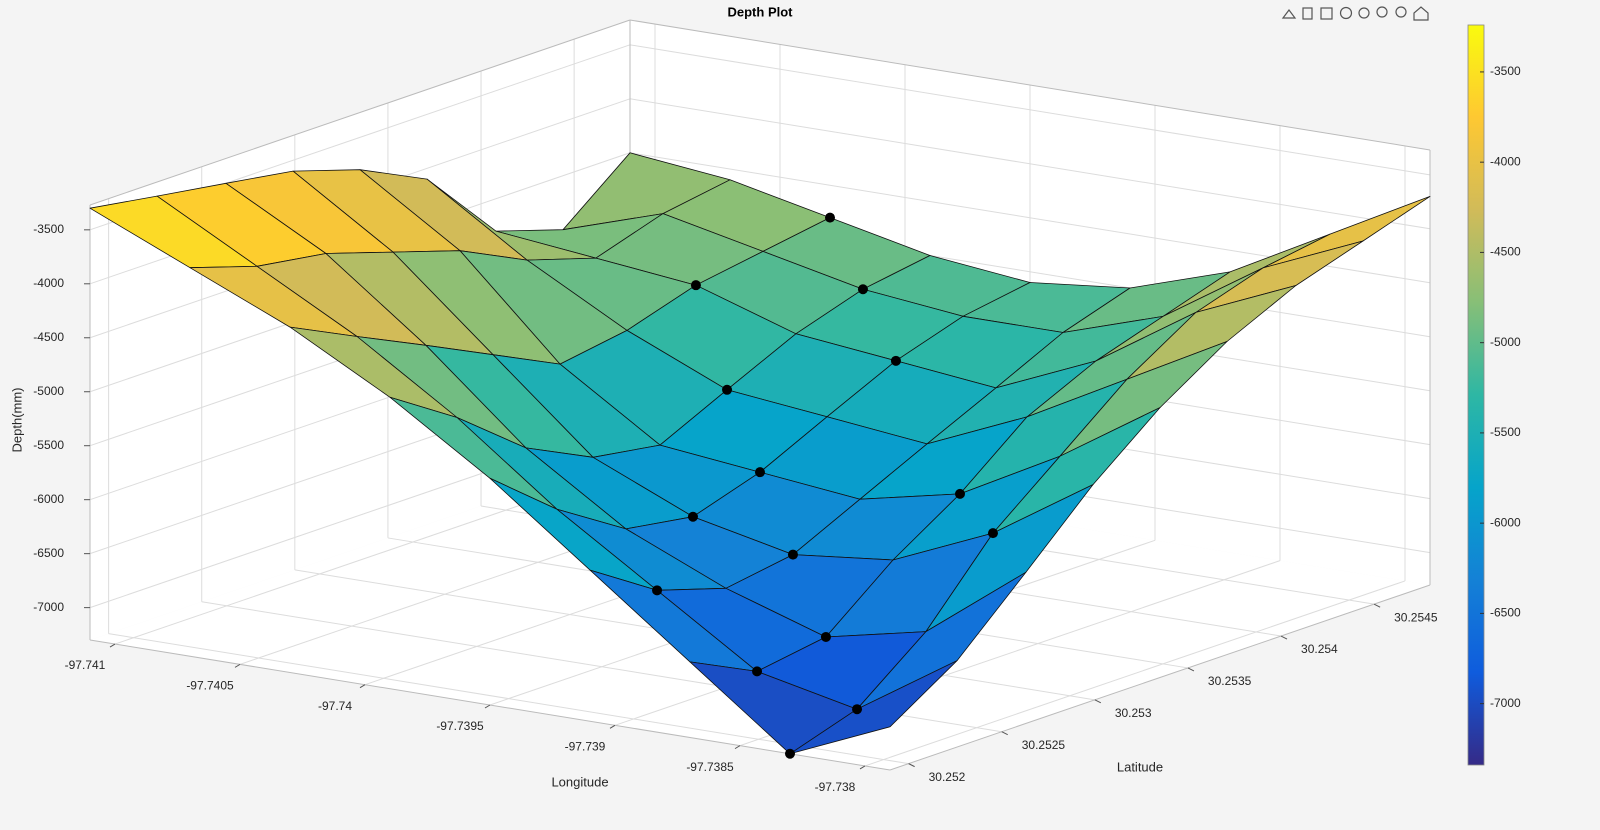 Image resolution: width=1600 pixels, height=830 pixels. What do you see at coordinates (579, 781) in the screenshot?
I see `x-axis-label: Longitude` at bounding box center [579, 781].